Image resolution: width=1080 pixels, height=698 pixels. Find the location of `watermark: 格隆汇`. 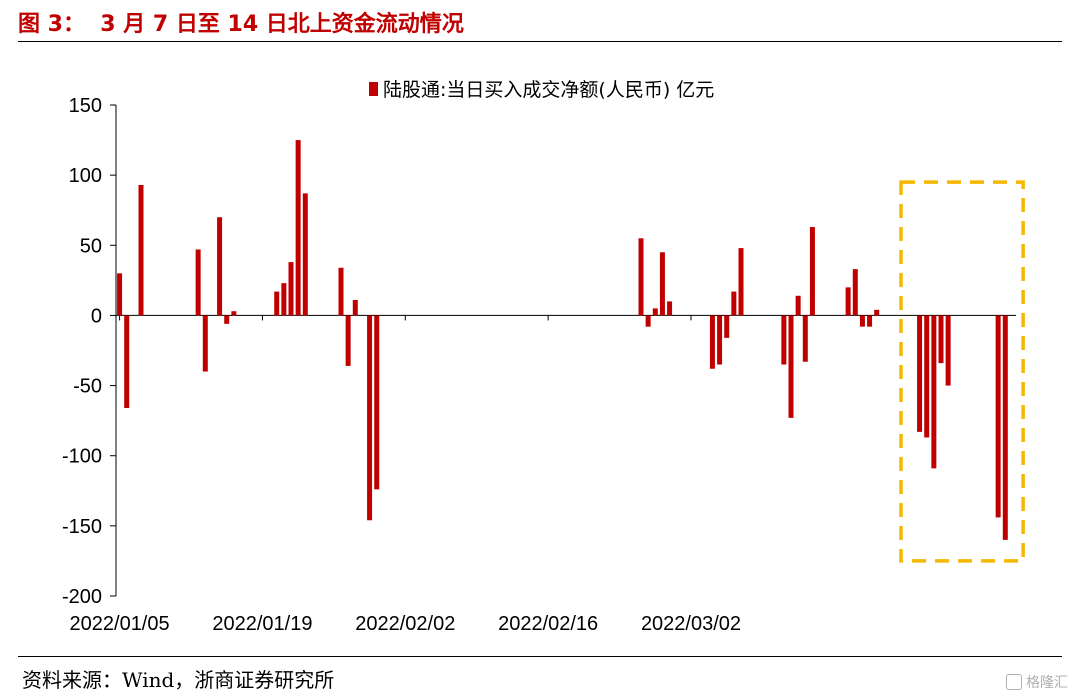

watermark: 格隆汇 is located at coordinates (1037, 682).